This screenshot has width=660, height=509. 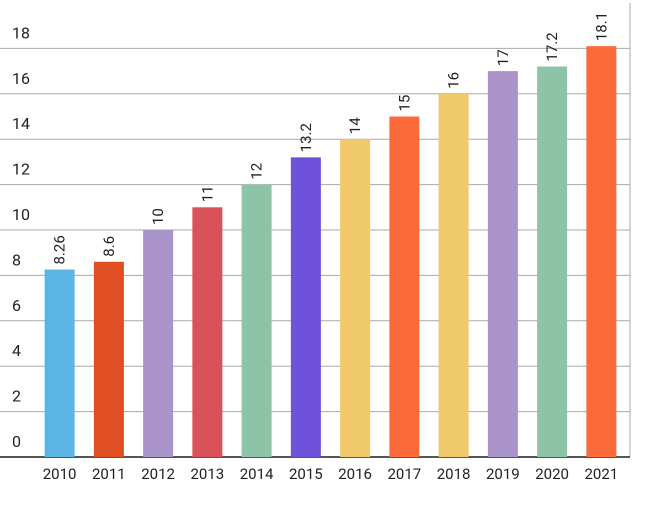 What do you see at coordinates (454, 80) in the screenshot?
I see `value-label: 16` at bounding box center [454, 80].